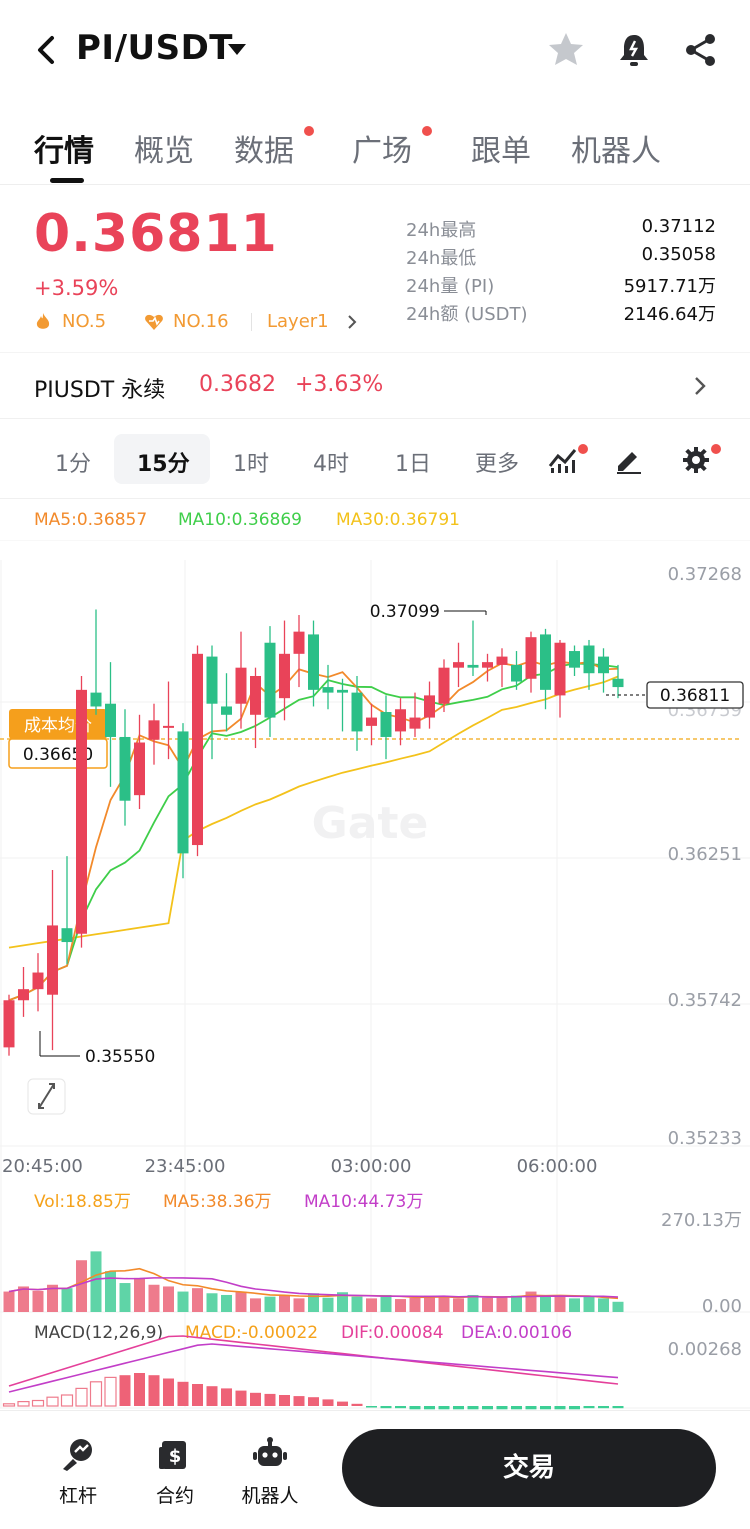  Describe the element at coordinates (339, 384) in the screenshot. I see `perpetual-change: +3.63%` at that location.